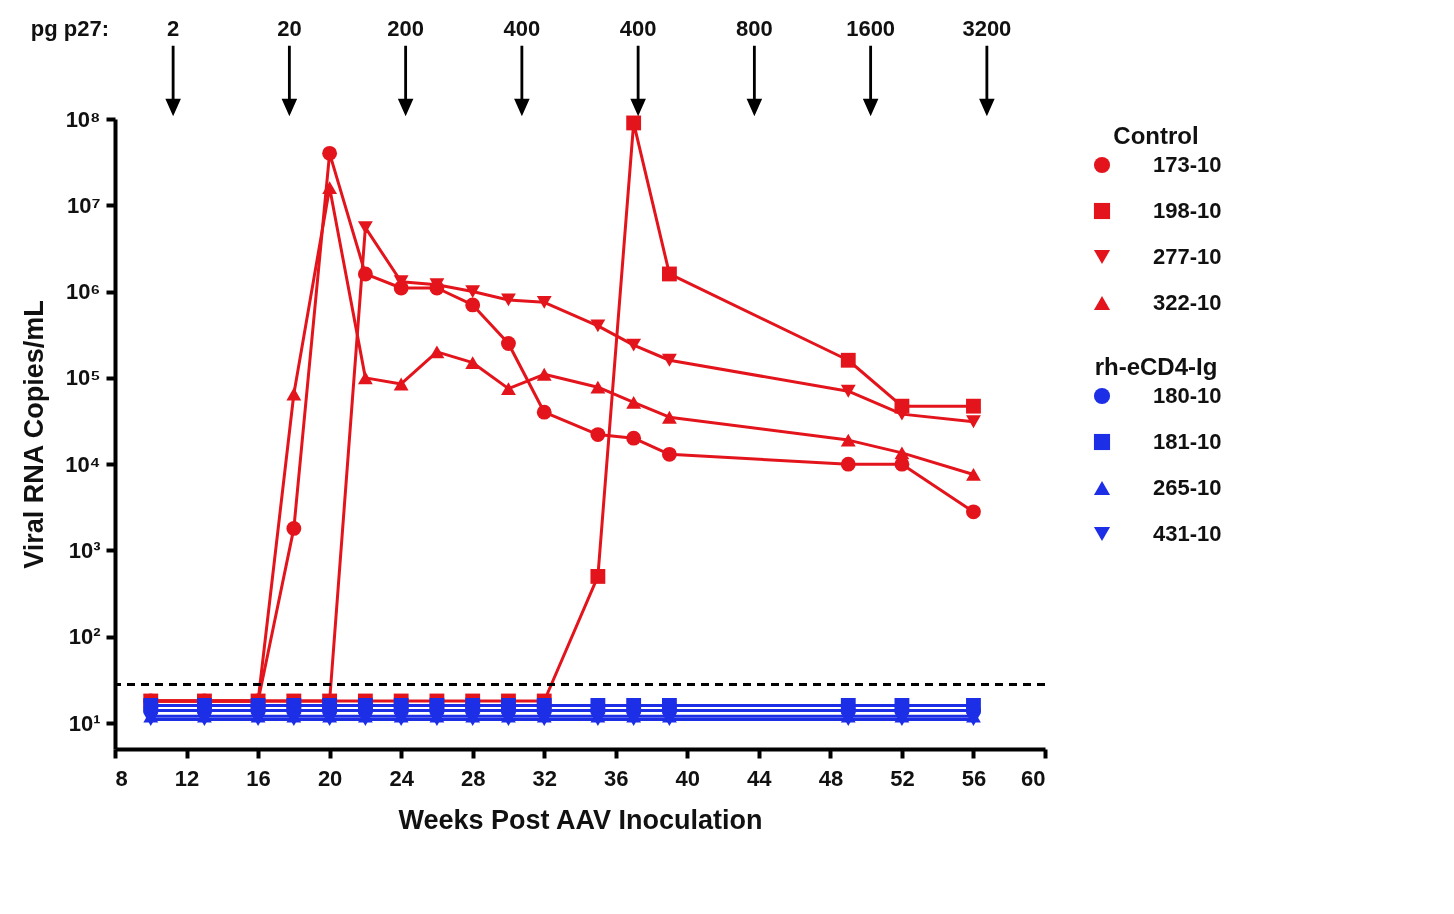 This screenshot has width=1454, height=914. Describe the element at coordinates (760, 778) in the screenshot. I see `x-tick-label: 44` at that location.